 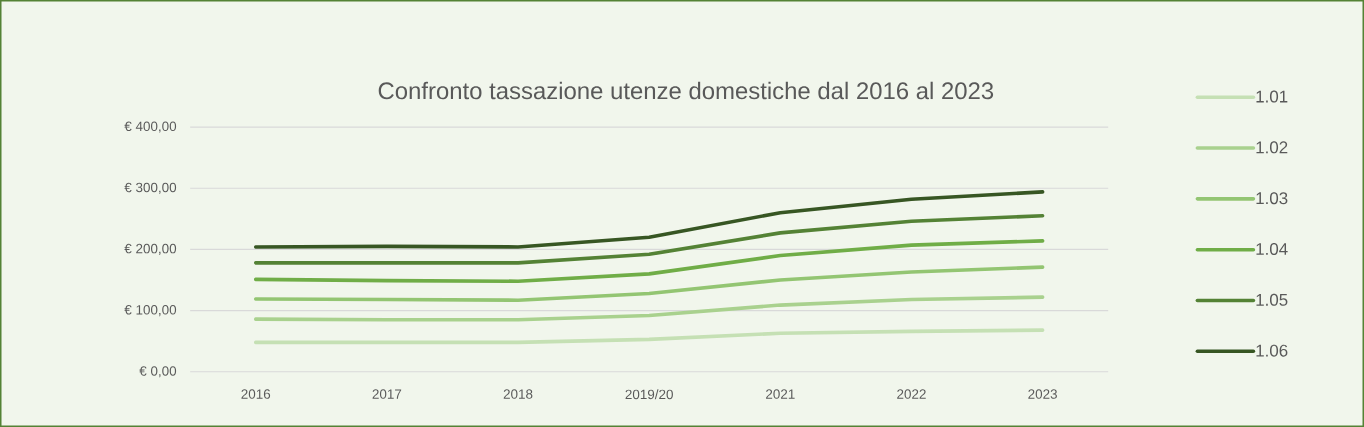 I want to click on x-tick-label: 2023, so click(x=1042, y=394).